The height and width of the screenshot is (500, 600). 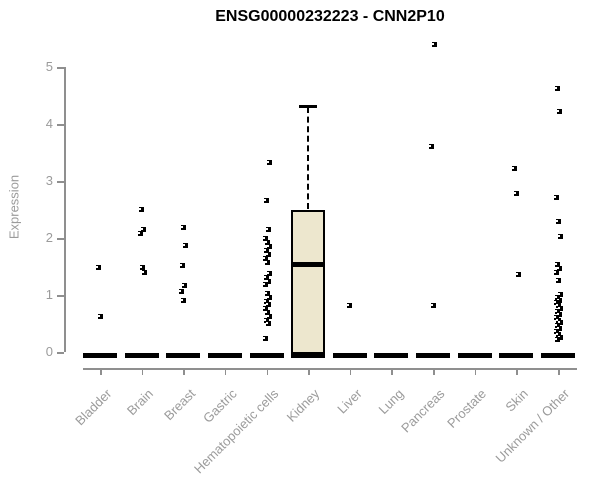 What do you see at coordinates (49, 180) in the screenshot?
I see `y-tick-label: 3` at bounding box center [49, 180].